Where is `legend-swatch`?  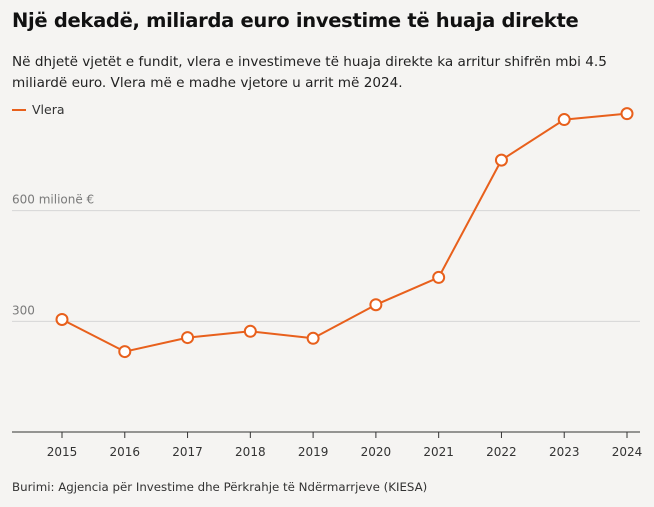 legend-swatch is located at coordinates (19, 109).